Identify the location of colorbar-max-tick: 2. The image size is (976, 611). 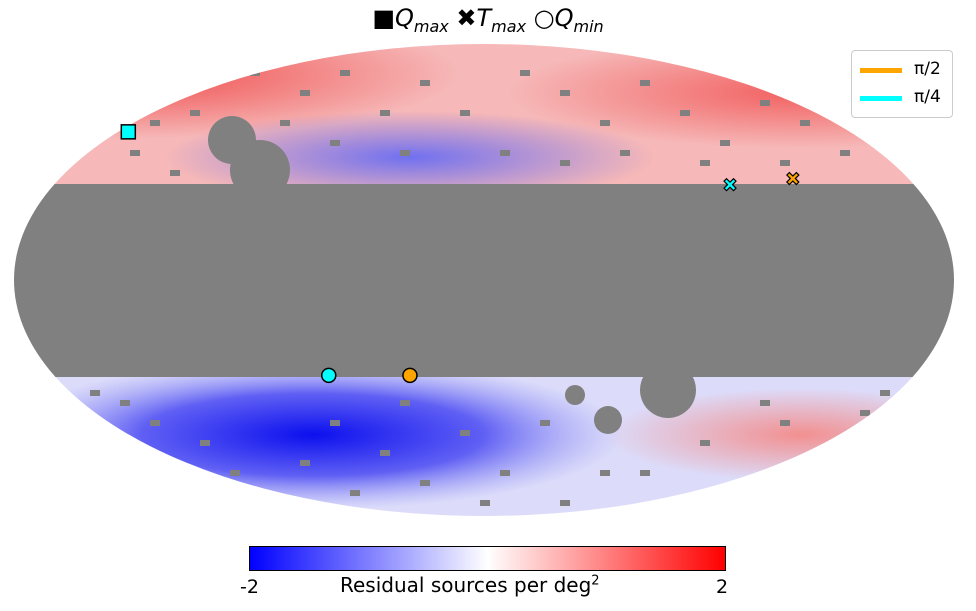
(722, 587).